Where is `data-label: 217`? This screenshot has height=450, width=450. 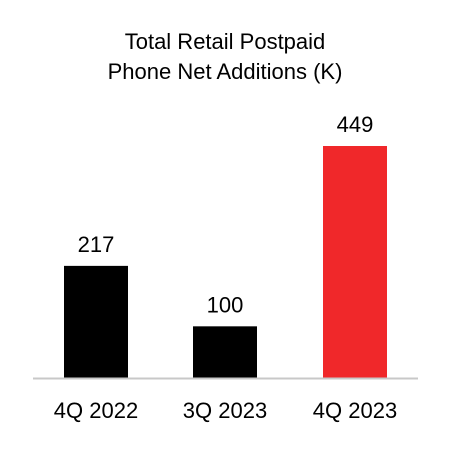 data-label: 217 is located at coordinates (96, 244).